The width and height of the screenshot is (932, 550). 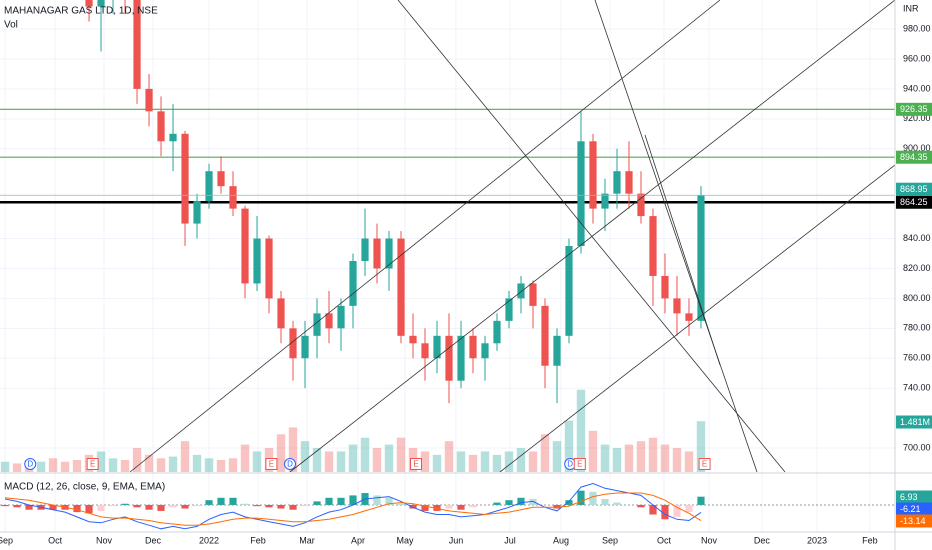 What do you see at coordinates (682, 250) in the screenshot?
I see `trend-line` at bounding box center [682, 250].